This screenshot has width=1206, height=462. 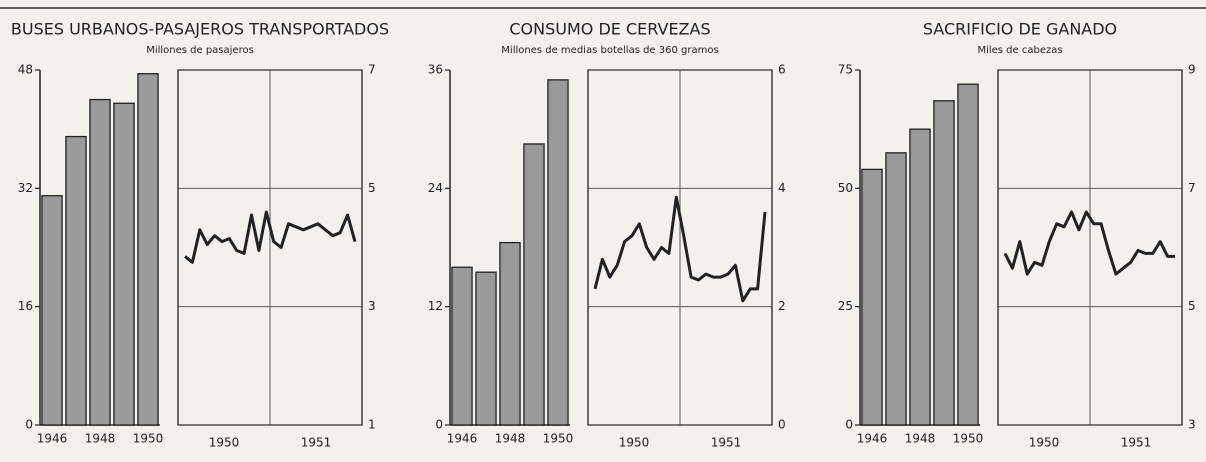 I want to click on y-tick-label: 50, so click(x=845, y=188).